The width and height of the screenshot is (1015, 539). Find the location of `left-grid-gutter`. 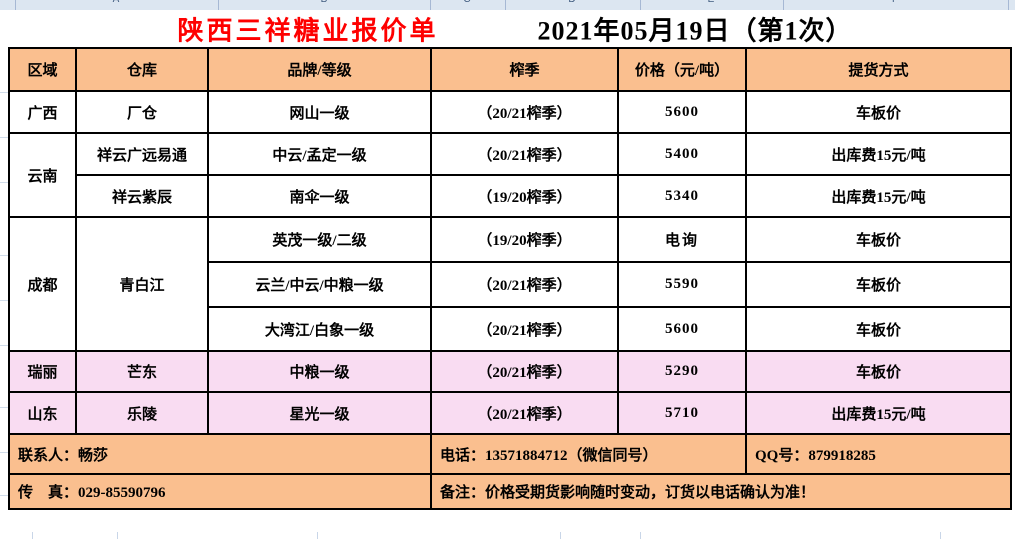

left-grid-gutter is located at coordinates (4, 274).